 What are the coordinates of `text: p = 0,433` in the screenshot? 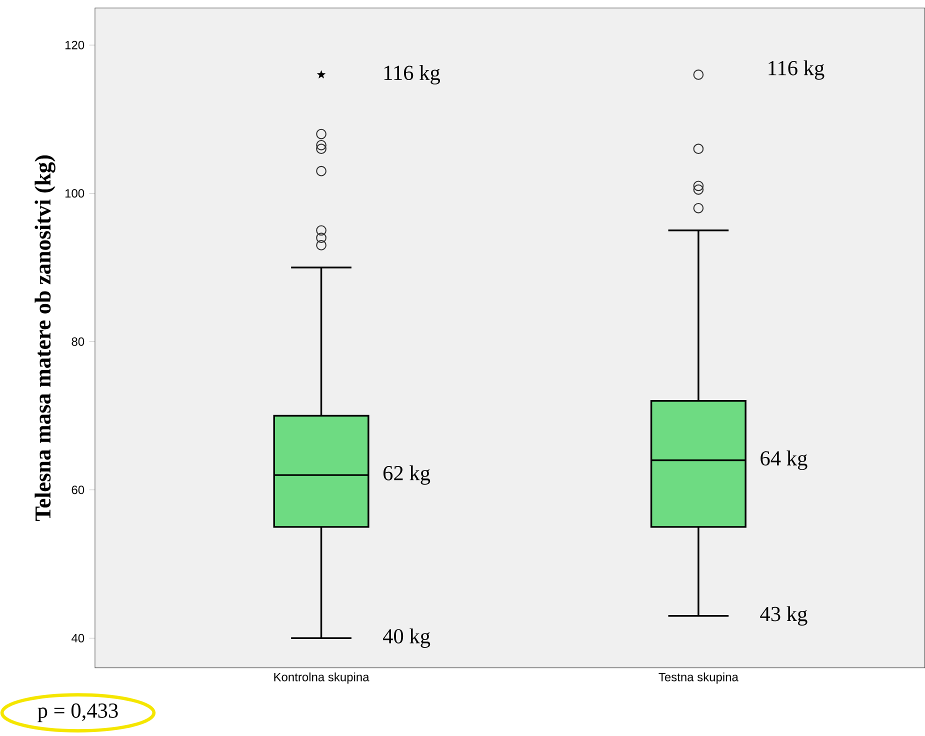 It's located at (78, 713).